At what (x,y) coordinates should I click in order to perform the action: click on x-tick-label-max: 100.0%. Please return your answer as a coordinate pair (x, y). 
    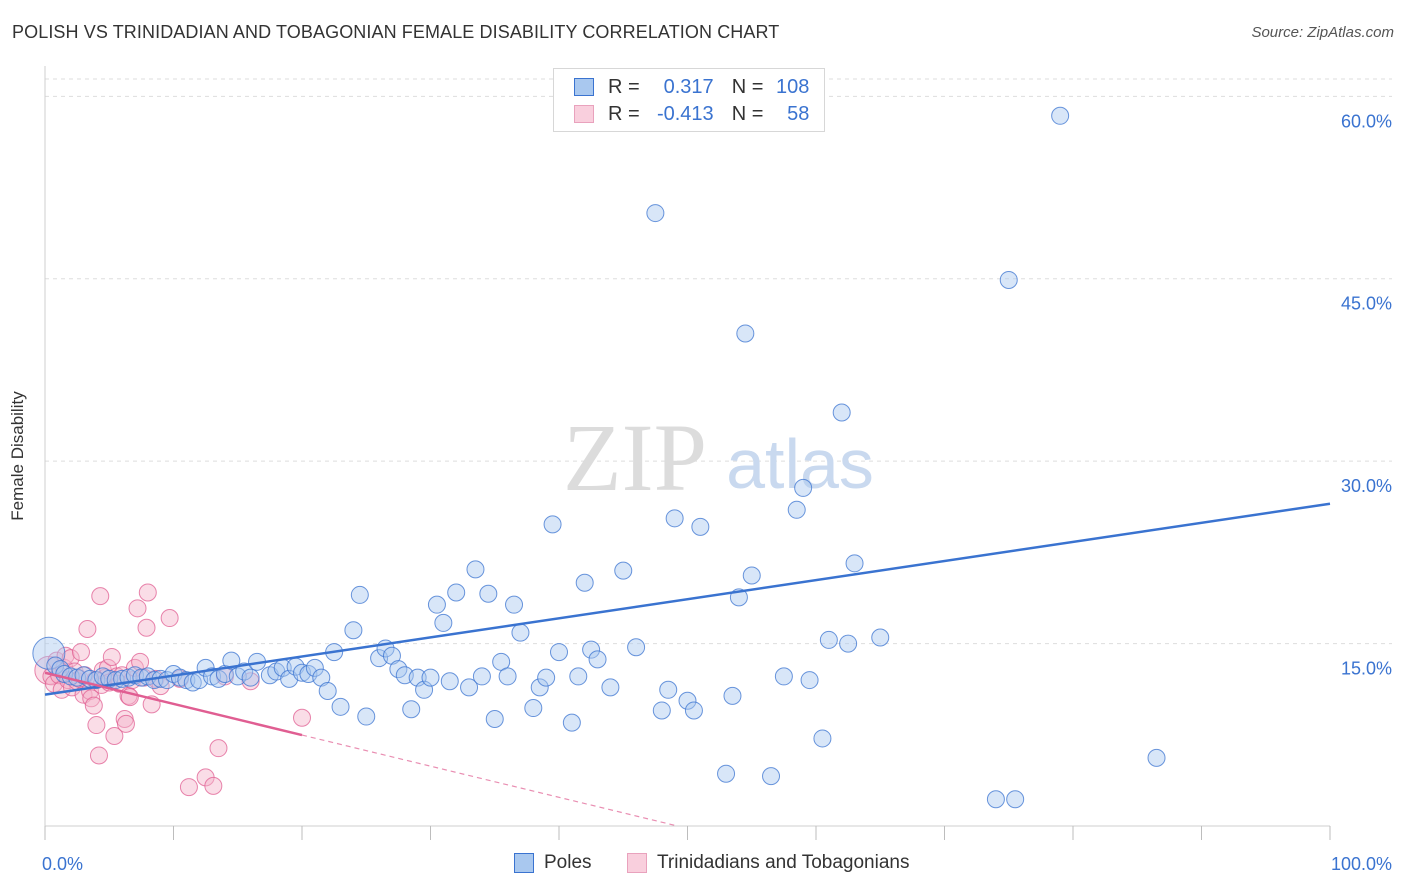
    Looking at the image, I should click on (1361, 864).